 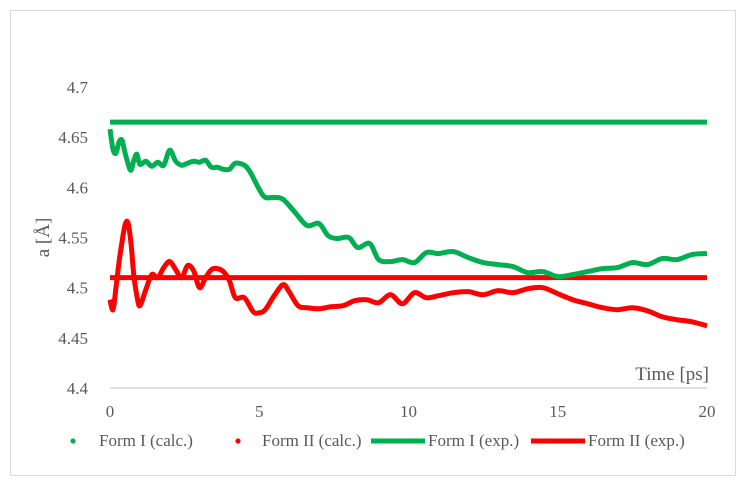 What do you see at coordinates (636, 440) in the screenshot?
I see `legend-label-form-ii-exp: Form II (exp.)` at bounding box center [636, 440].